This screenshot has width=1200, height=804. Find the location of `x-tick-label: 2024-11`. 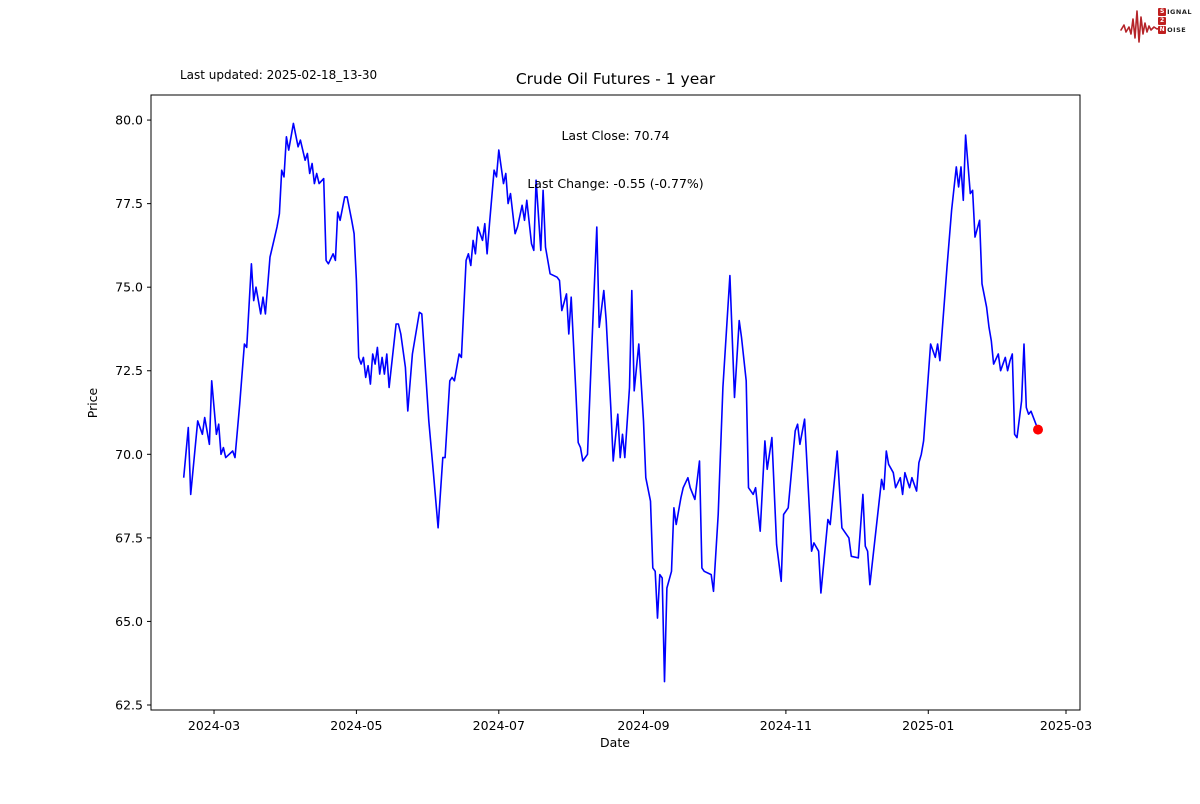

x-tick-label: 2024-11 is located at coordinates (786, 725).